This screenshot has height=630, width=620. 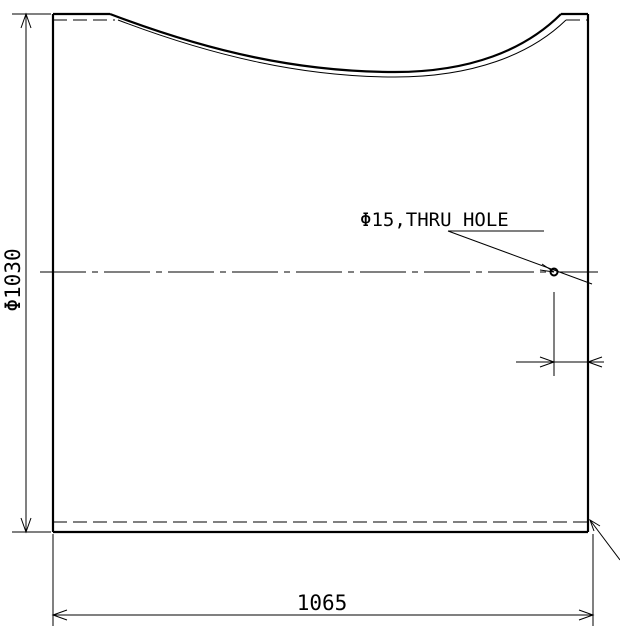 What do you see at coordinates (59, 615) in the screenshot?
I see `width-arrow-left` at bounding box center [59, 615].